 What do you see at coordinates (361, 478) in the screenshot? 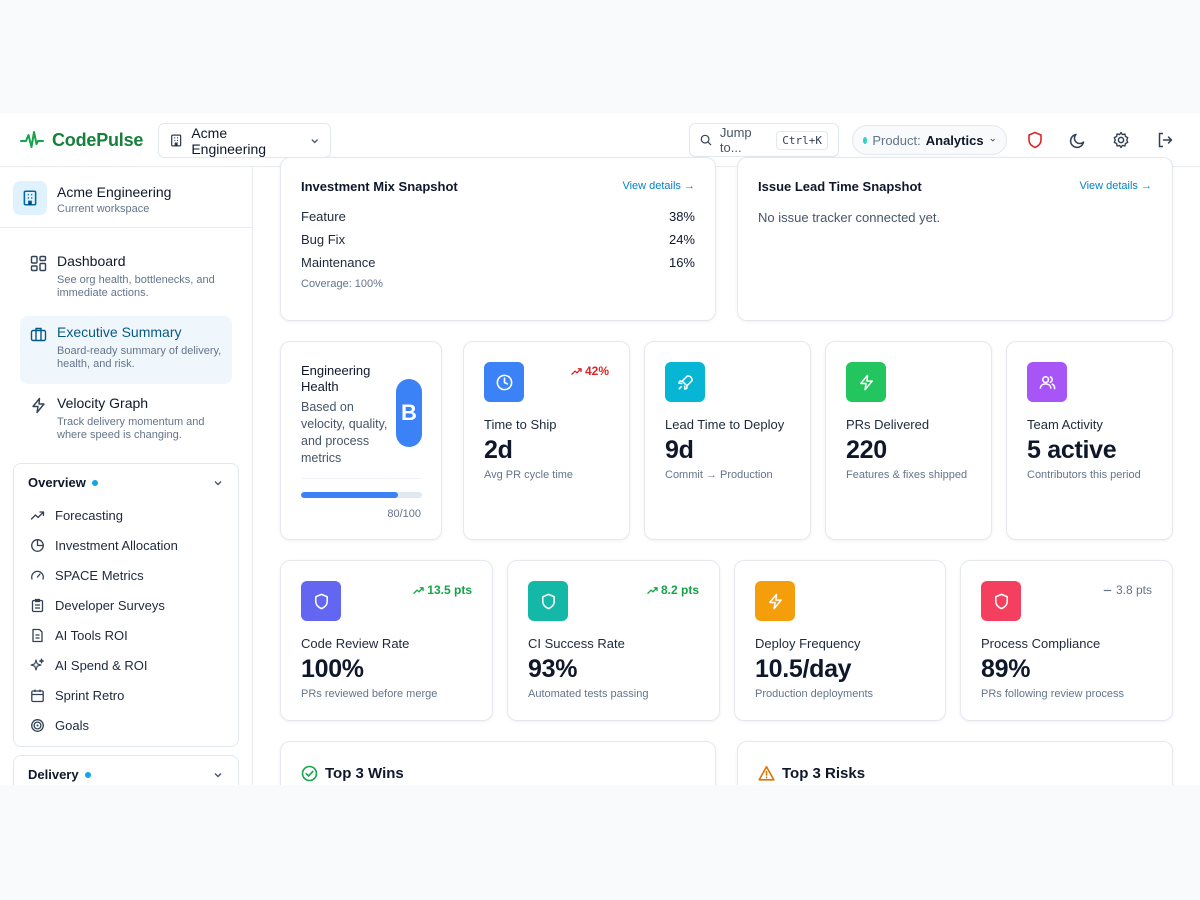
I see `divider` at bounding box center [361, 478].